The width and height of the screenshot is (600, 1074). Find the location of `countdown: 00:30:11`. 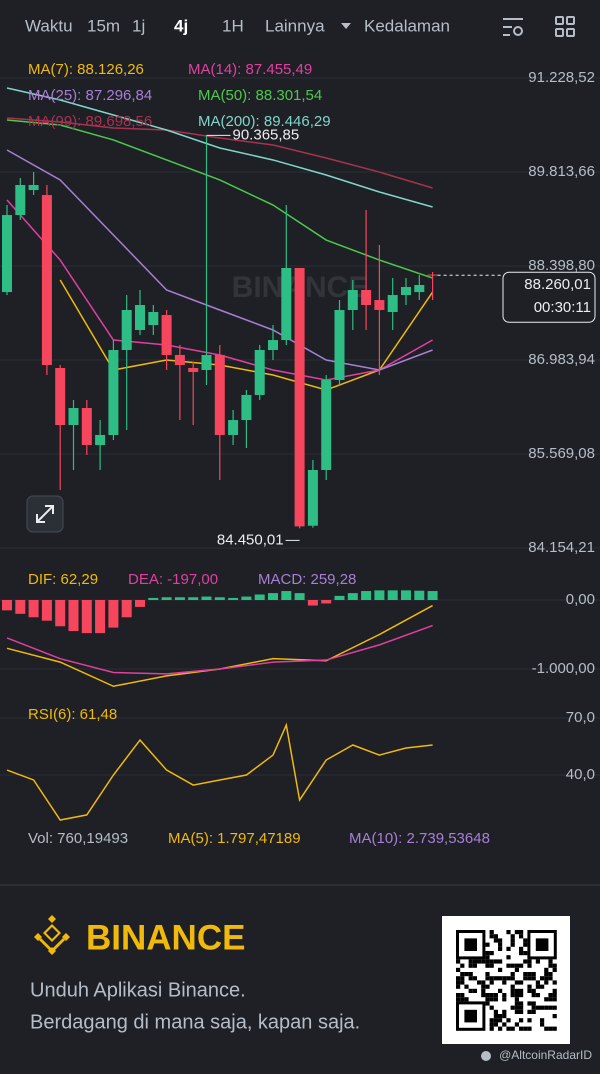

countdown: 00:30:11 is located at coordinates (562, 307).